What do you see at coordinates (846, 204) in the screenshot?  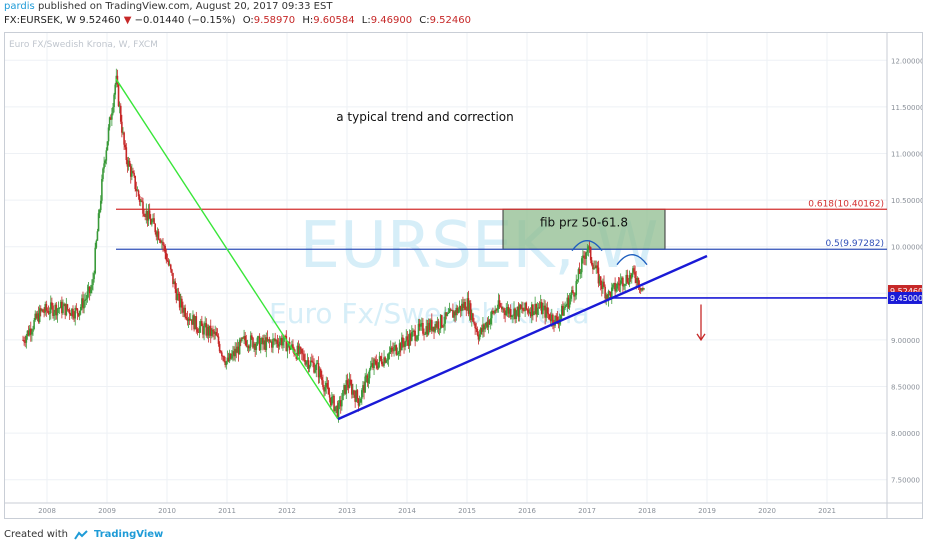 I see `fib-level-label: 0.618(10.40162)` at bounding box center [846, 204].